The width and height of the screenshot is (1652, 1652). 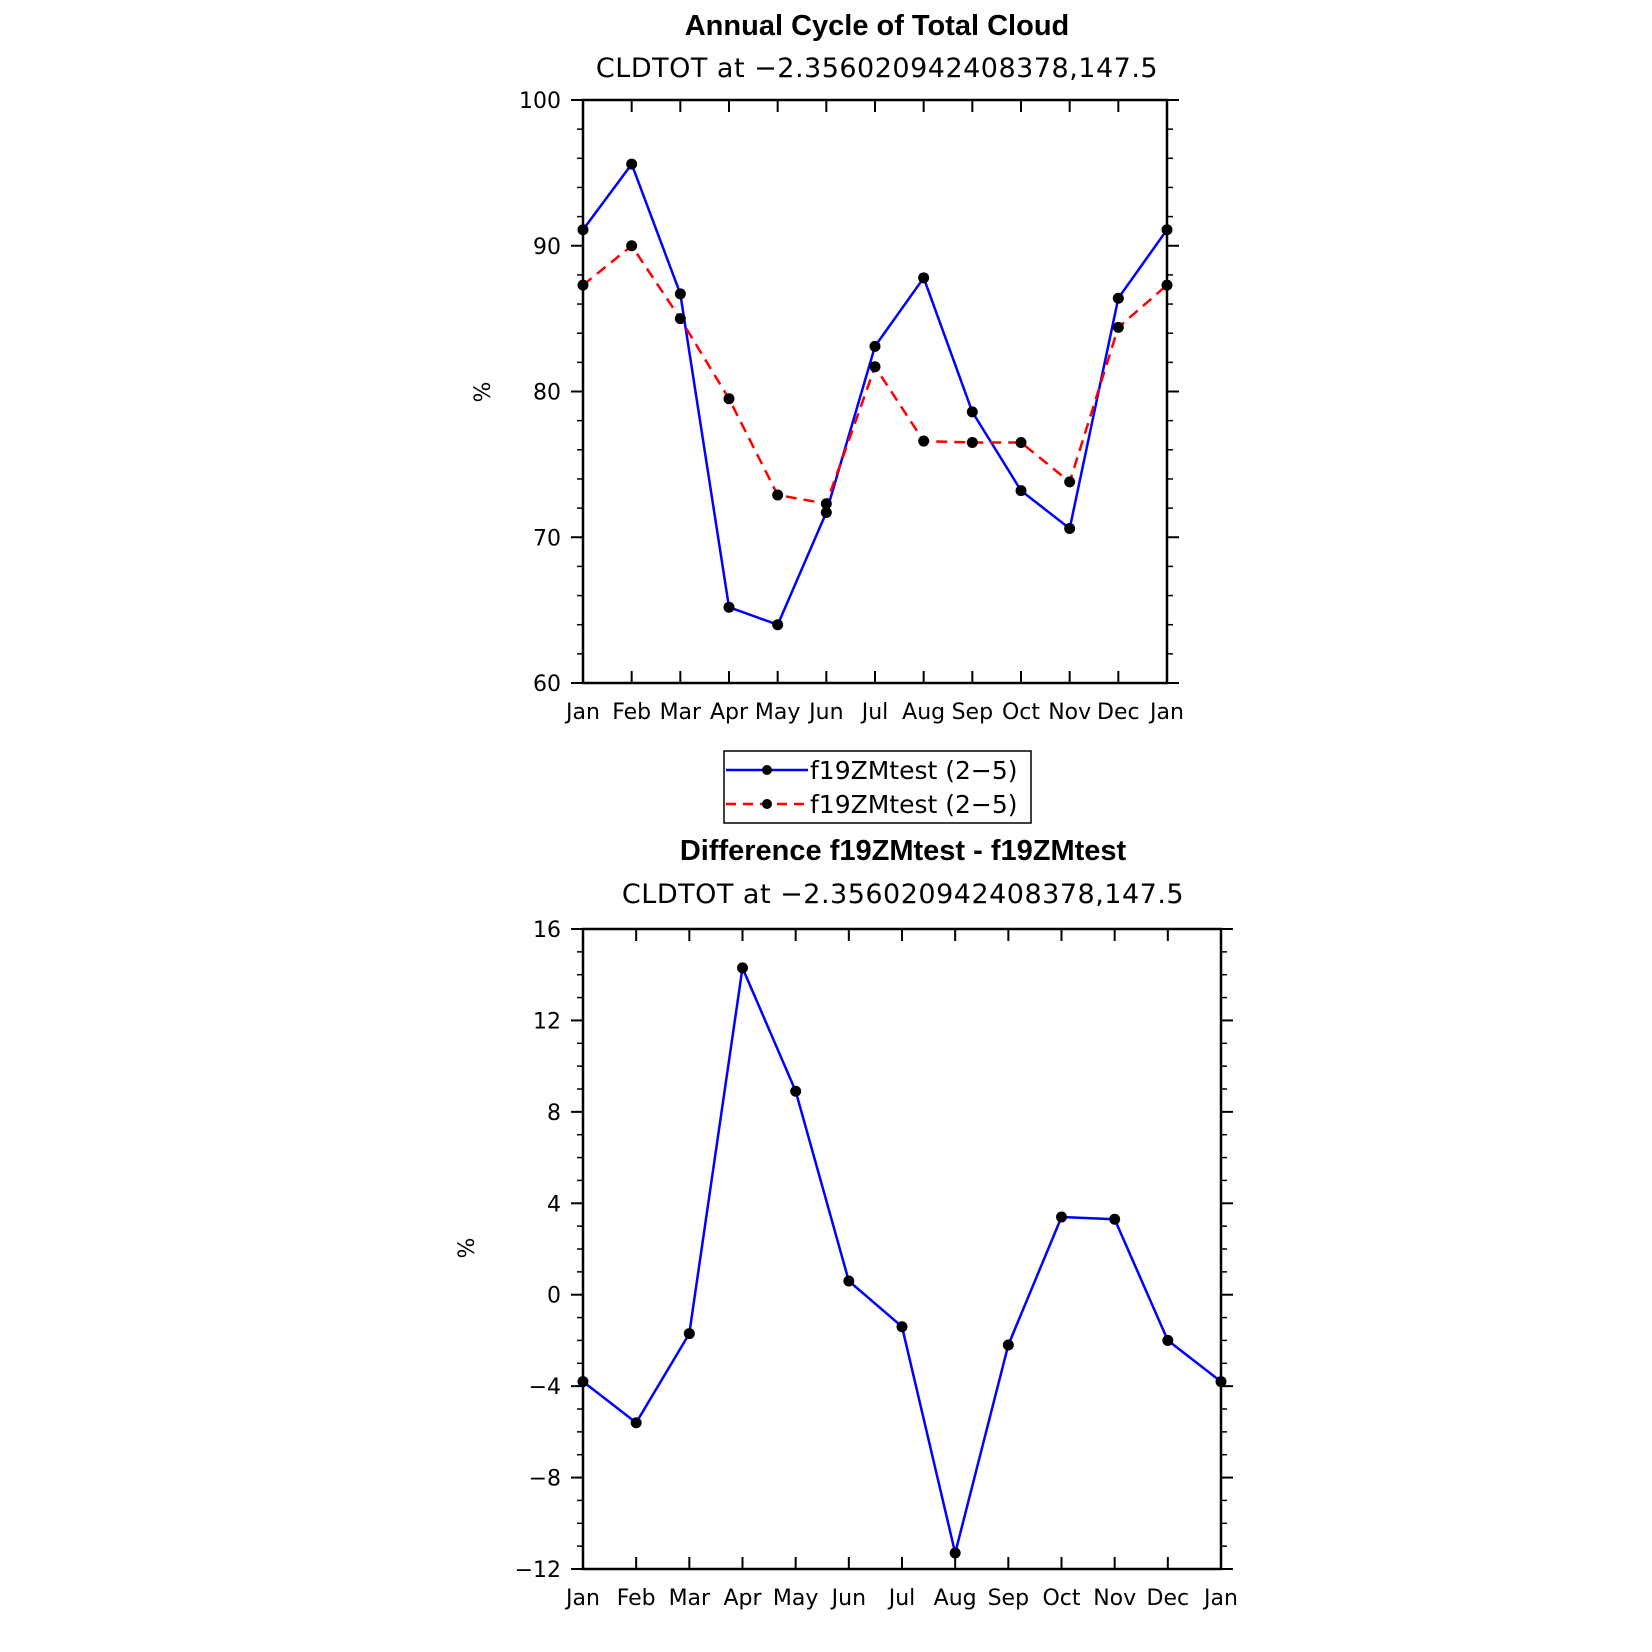 I want to click on y-tick-label: 70, so click(x=547, y=538).